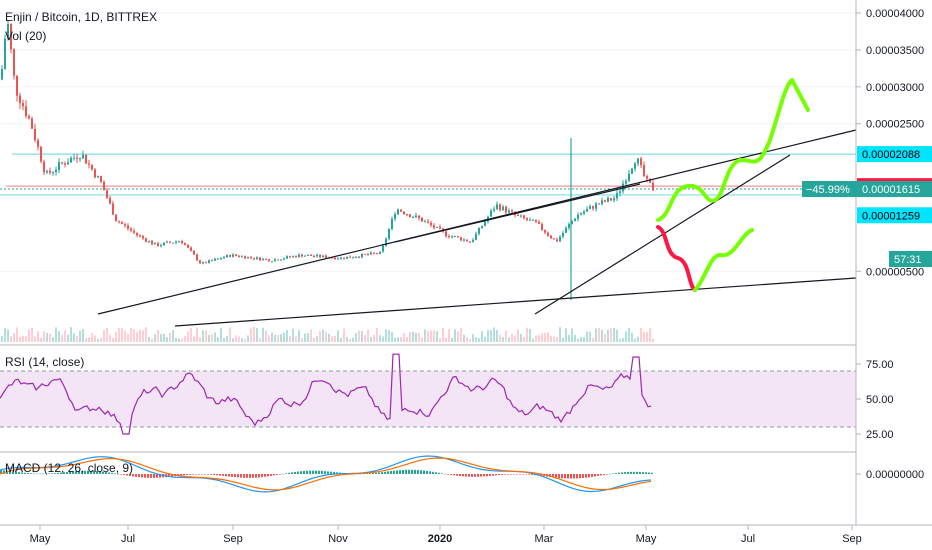 The height and width of the screenshot is (550, 932). I want to click on symbol-title: Enjin / Bitcoin, 1D, BITTREX, so click(81, 17).